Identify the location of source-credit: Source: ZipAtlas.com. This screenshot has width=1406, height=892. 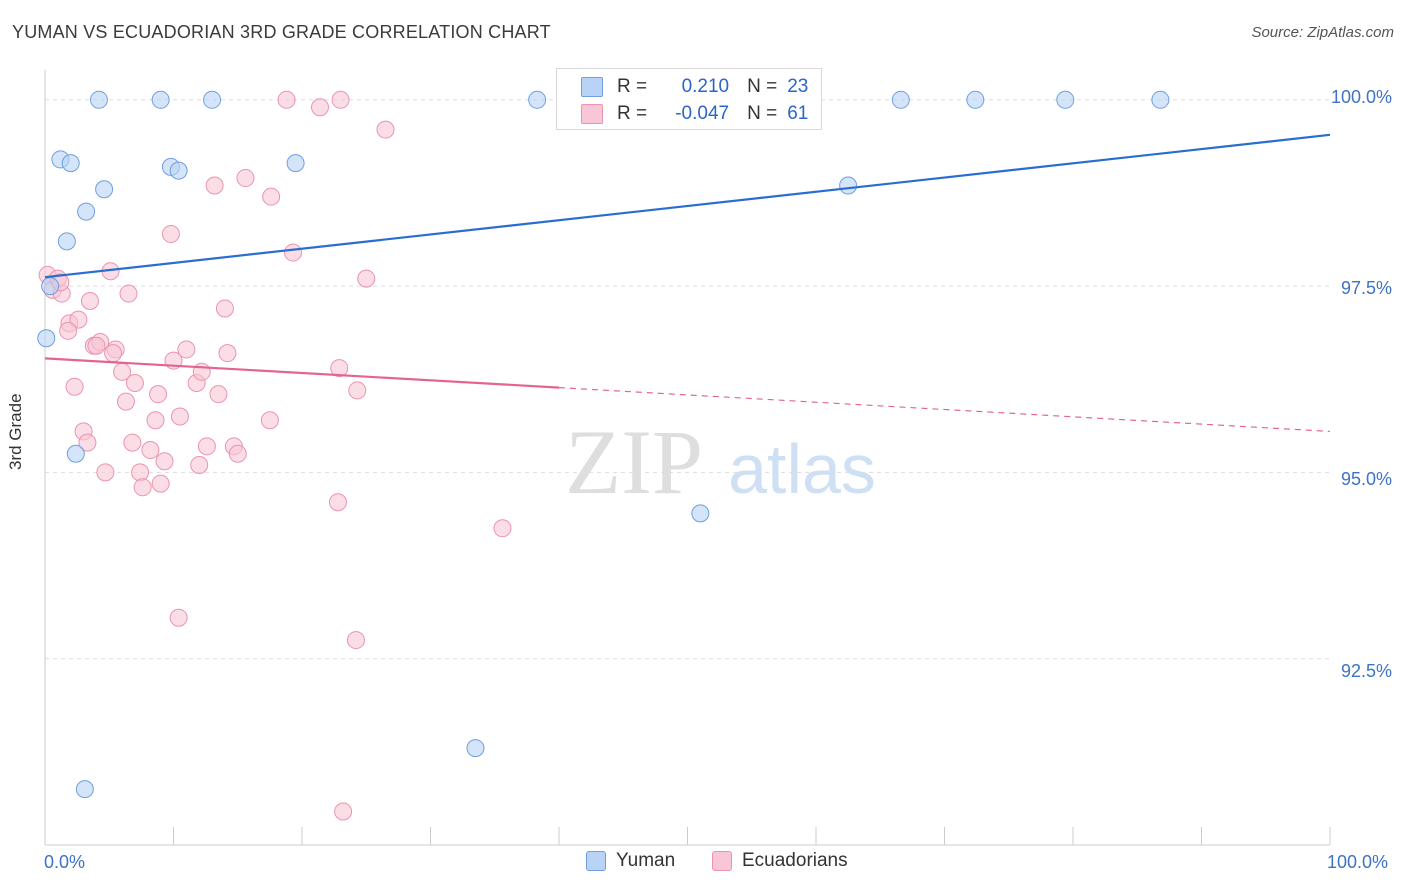
(1322, 32).